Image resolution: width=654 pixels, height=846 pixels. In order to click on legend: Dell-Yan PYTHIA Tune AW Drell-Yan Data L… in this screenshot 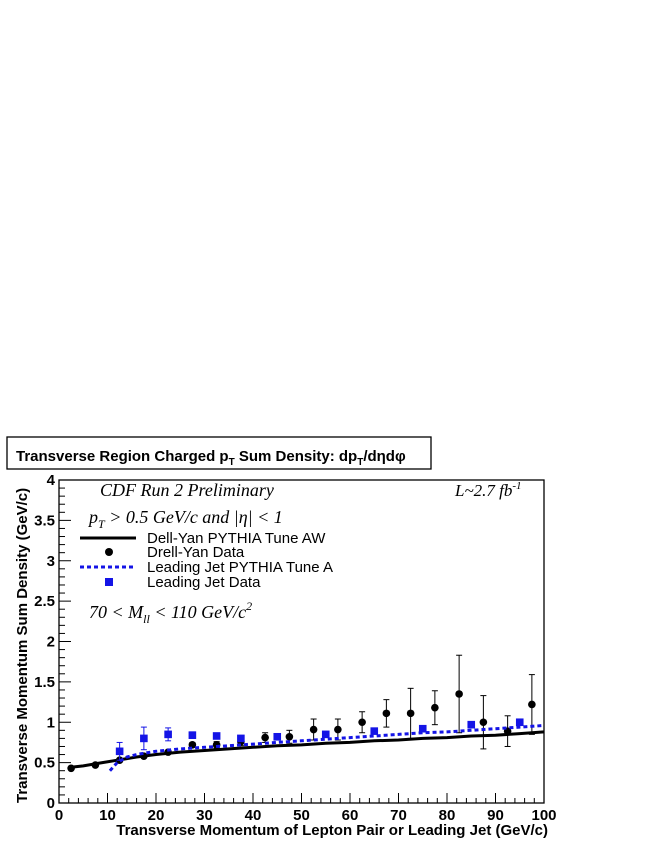, I will do `click(206, 560)`.